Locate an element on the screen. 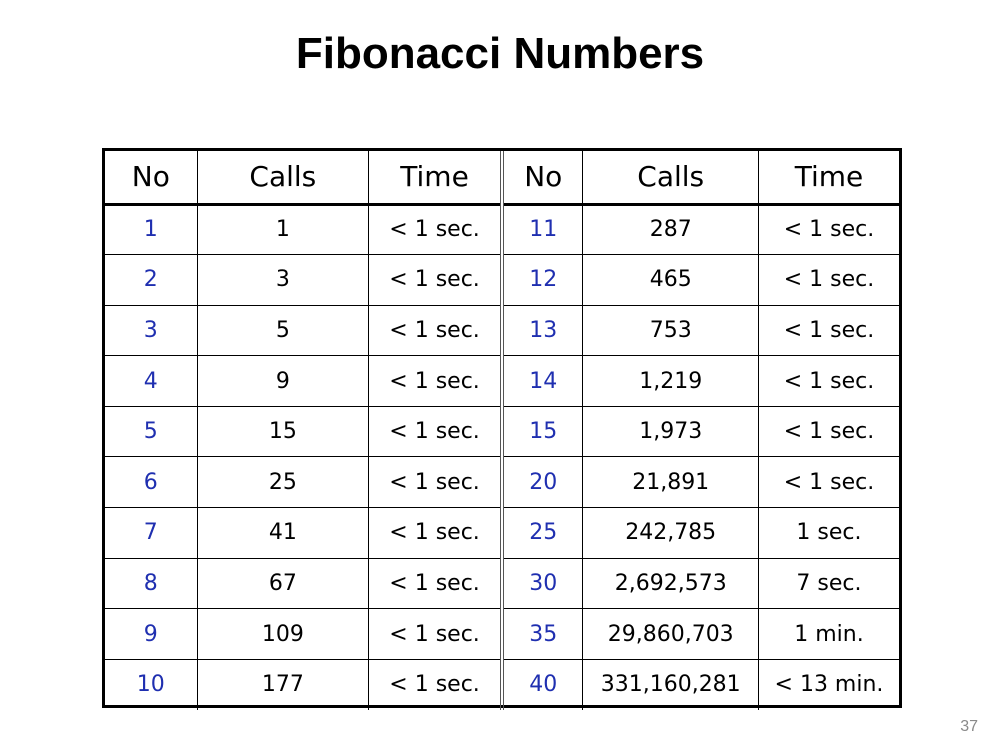 Image resolution: width=1000 pixels, height=750 pixels. cell-calls-left: 109 is located at coordinates (283, 634).